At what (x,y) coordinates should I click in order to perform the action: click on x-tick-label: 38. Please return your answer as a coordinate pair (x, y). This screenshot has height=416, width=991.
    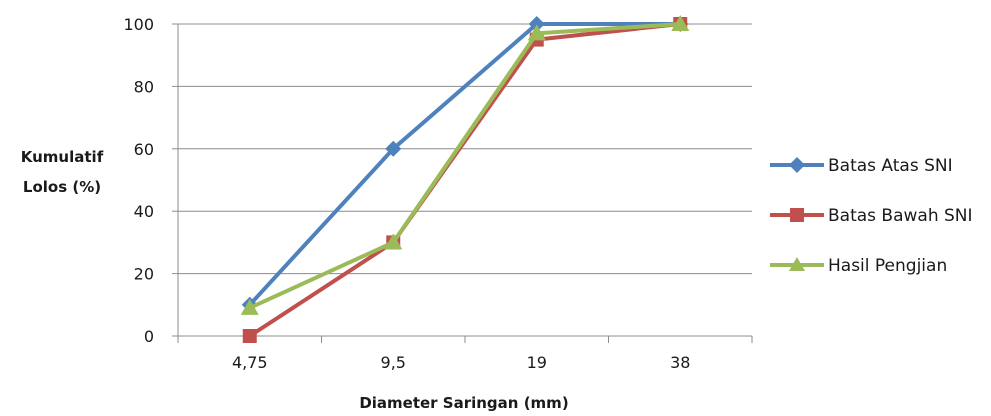
    Looking at the image, I should click on (680, 362).